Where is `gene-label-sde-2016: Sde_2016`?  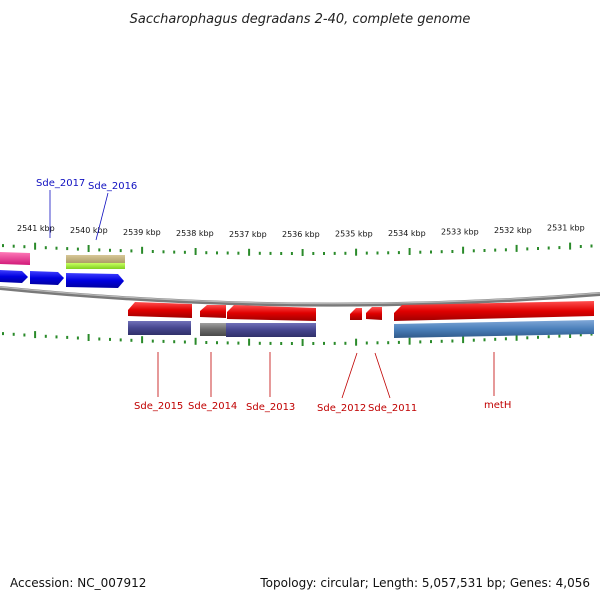 gene-label-sde-2016: Sde_2016 is located at coordinates (112, 186).